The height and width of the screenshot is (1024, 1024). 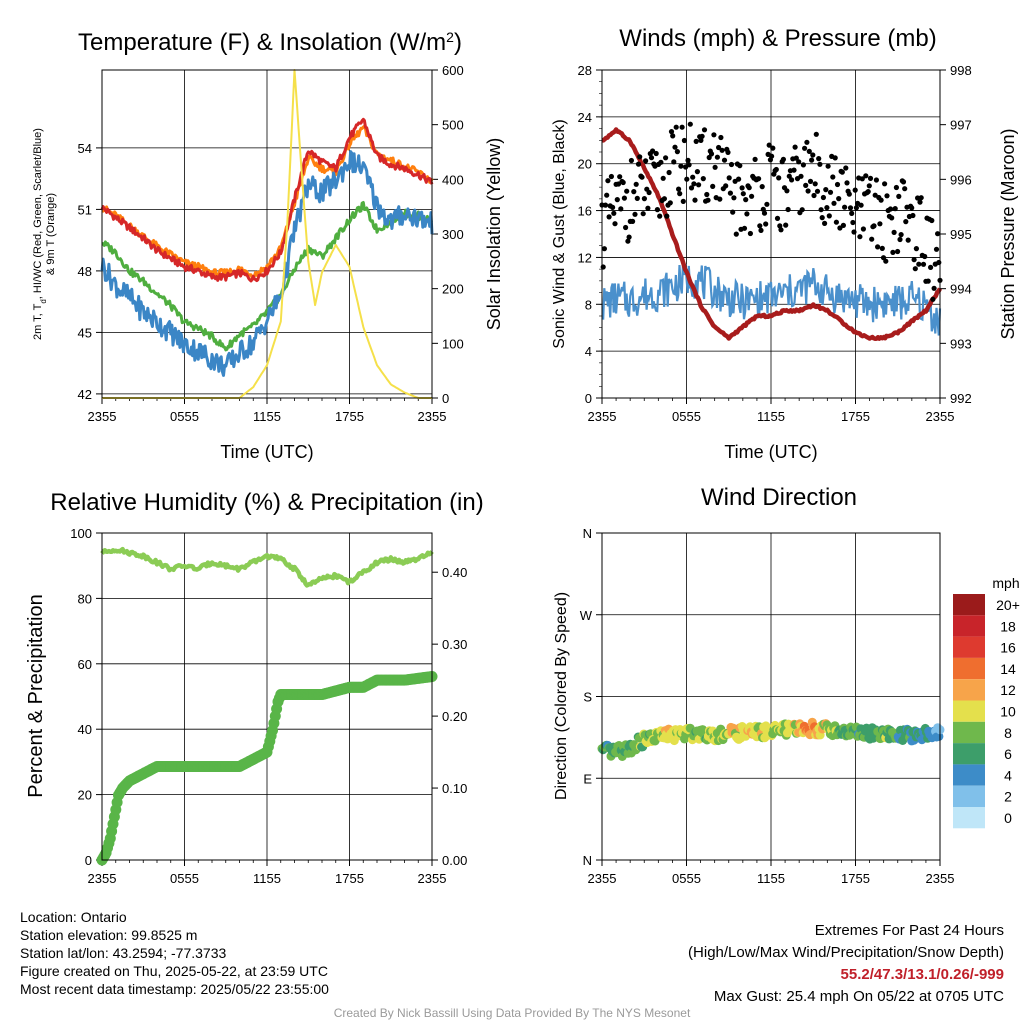 I want to click on y-tick-label: 20, so click(x=85, y=795).